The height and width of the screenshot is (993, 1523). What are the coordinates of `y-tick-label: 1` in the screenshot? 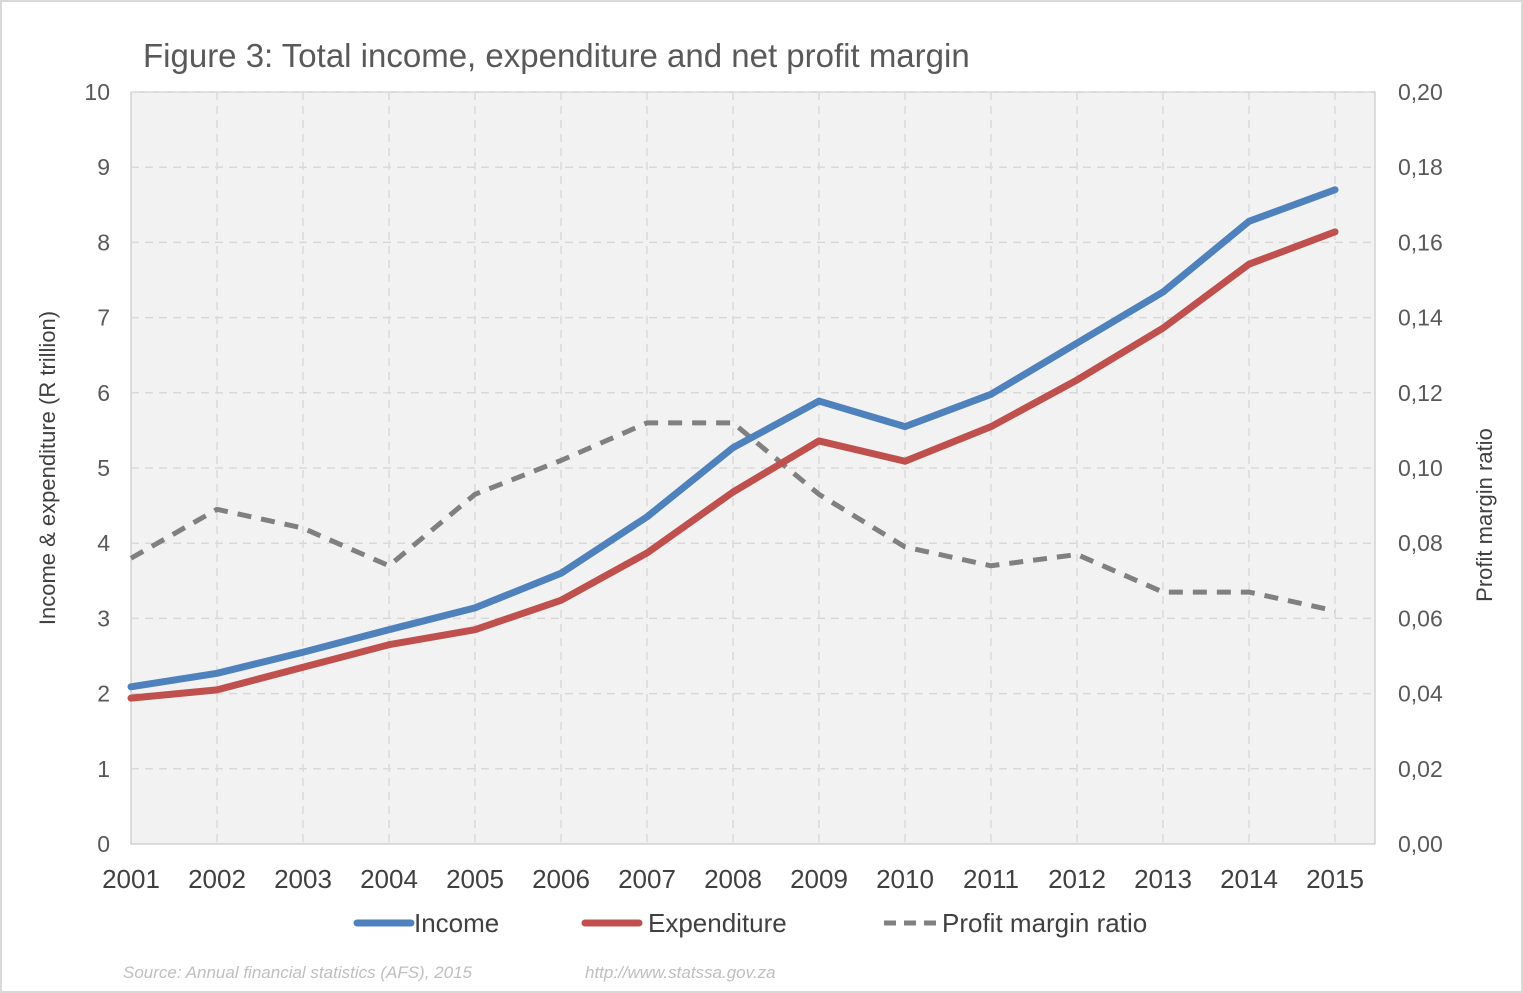 It's located at (103, 769).